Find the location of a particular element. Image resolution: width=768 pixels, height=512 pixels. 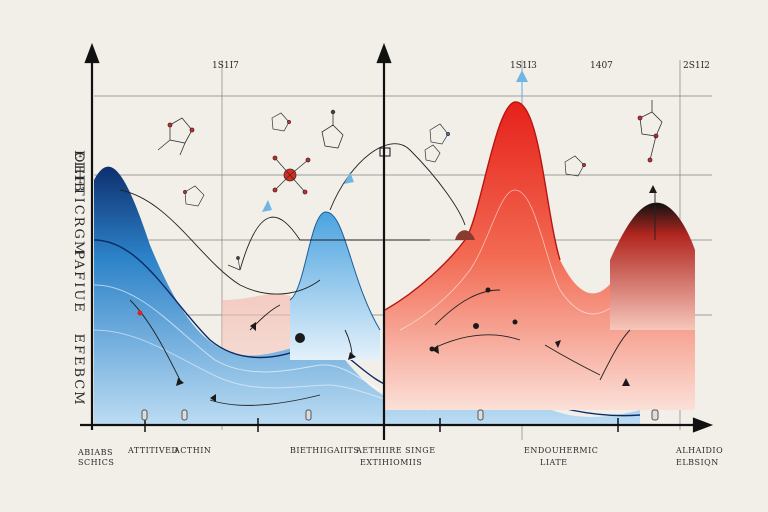

top-label-4: 2S1I2 is located at coordinates (696, 66).